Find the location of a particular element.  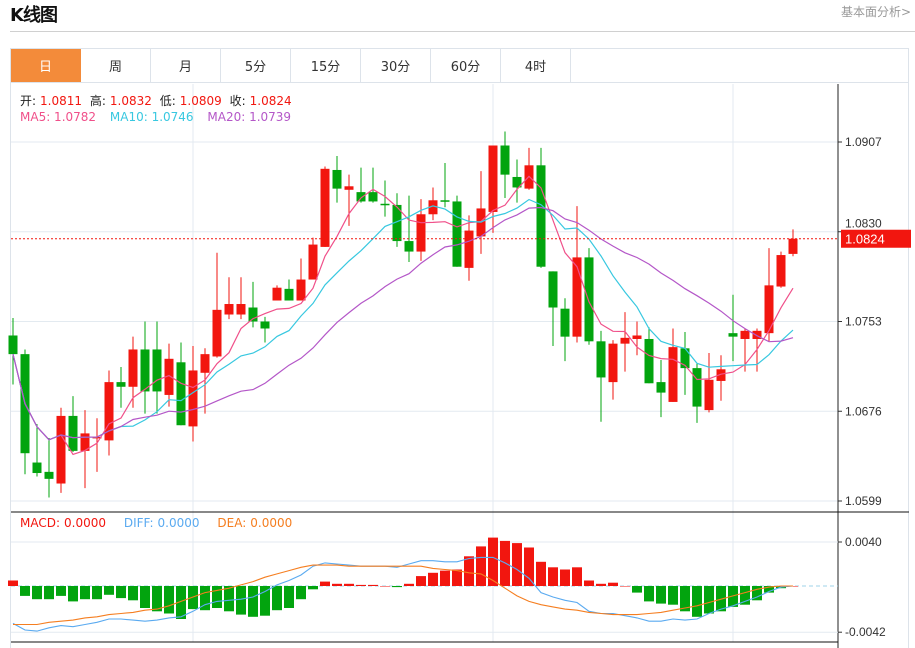

tab-5min: 5分 is located at coordinates (256, 65).